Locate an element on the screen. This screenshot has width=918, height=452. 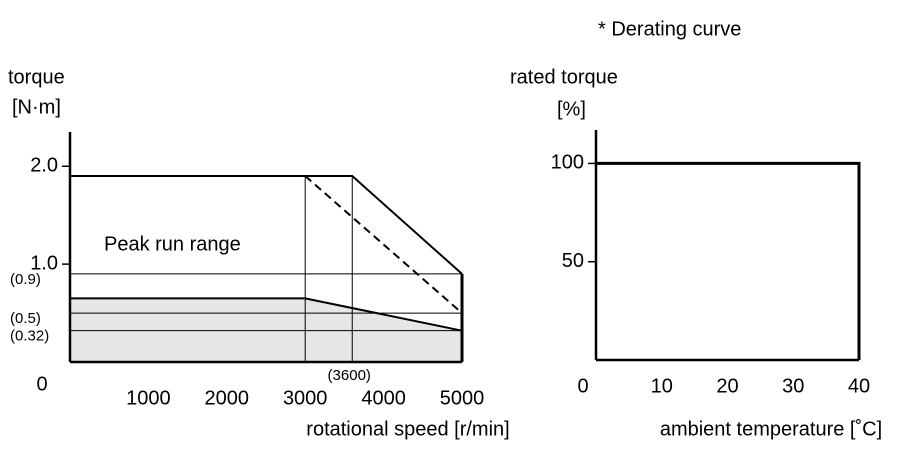
x-tick-label: 20 is located at coordinates (727, 386).